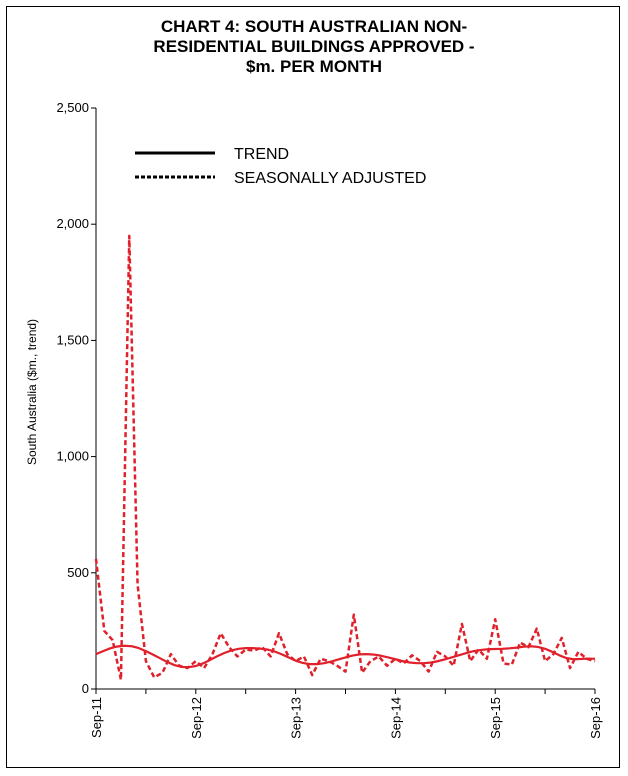 The image size is (628, 776). Describe the element at coordinates (330, 178) in the screenshot. I see `legend-label: SEASONALLY ADJUSTED` at that location.